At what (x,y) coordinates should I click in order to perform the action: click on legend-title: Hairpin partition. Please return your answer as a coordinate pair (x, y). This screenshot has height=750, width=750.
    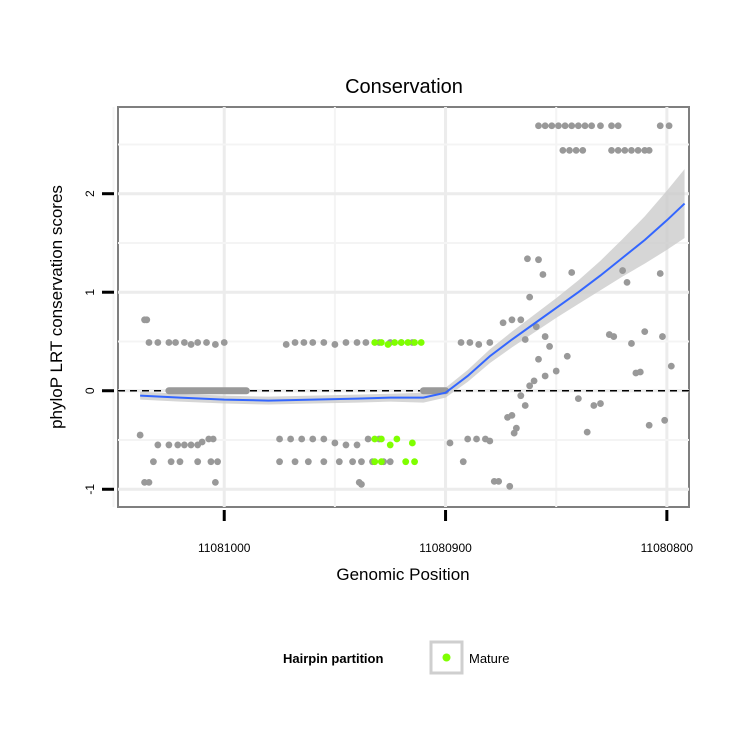
    Looking at the image, I should click on (333, 658).